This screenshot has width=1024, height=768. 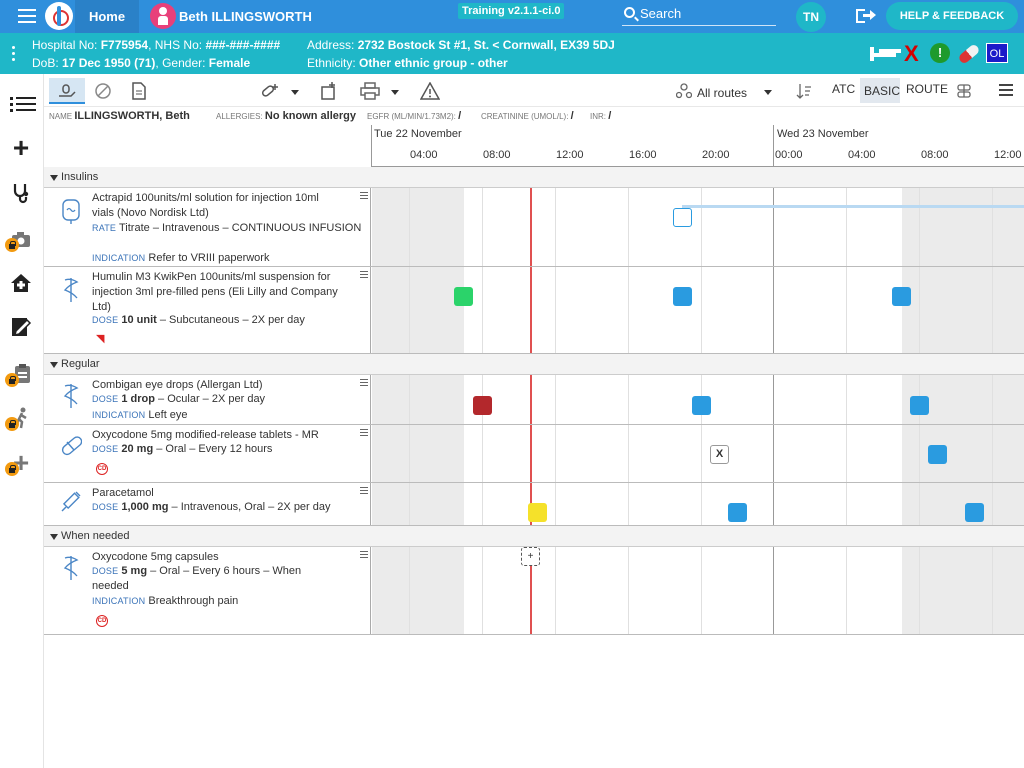 I want to click on nav-home-care, so click(x=22, y=283).